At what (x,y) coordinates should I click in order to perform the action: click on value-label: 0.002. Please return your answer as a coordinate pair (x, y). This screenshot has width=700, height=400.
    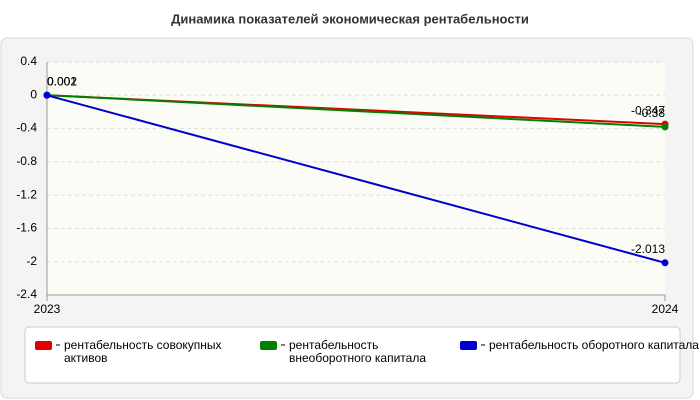
    Looking at the image, I should click on (62, 81).